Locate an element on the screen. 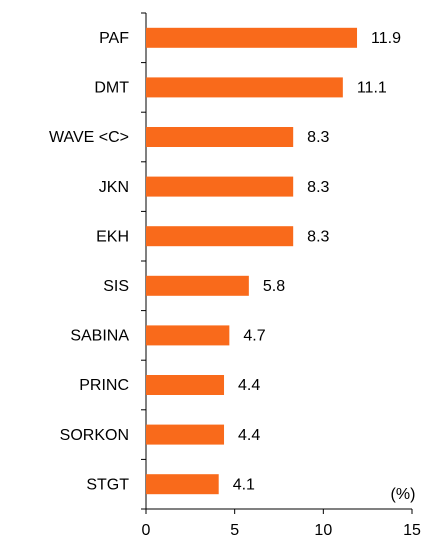  x-tick-label: 15 is located at coordinates (412, 530).